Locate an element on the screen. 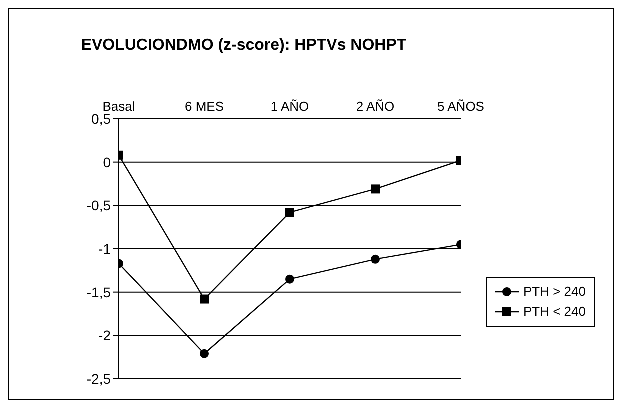  x-tick-label: 6 MES is located at coordinates (204, 106).